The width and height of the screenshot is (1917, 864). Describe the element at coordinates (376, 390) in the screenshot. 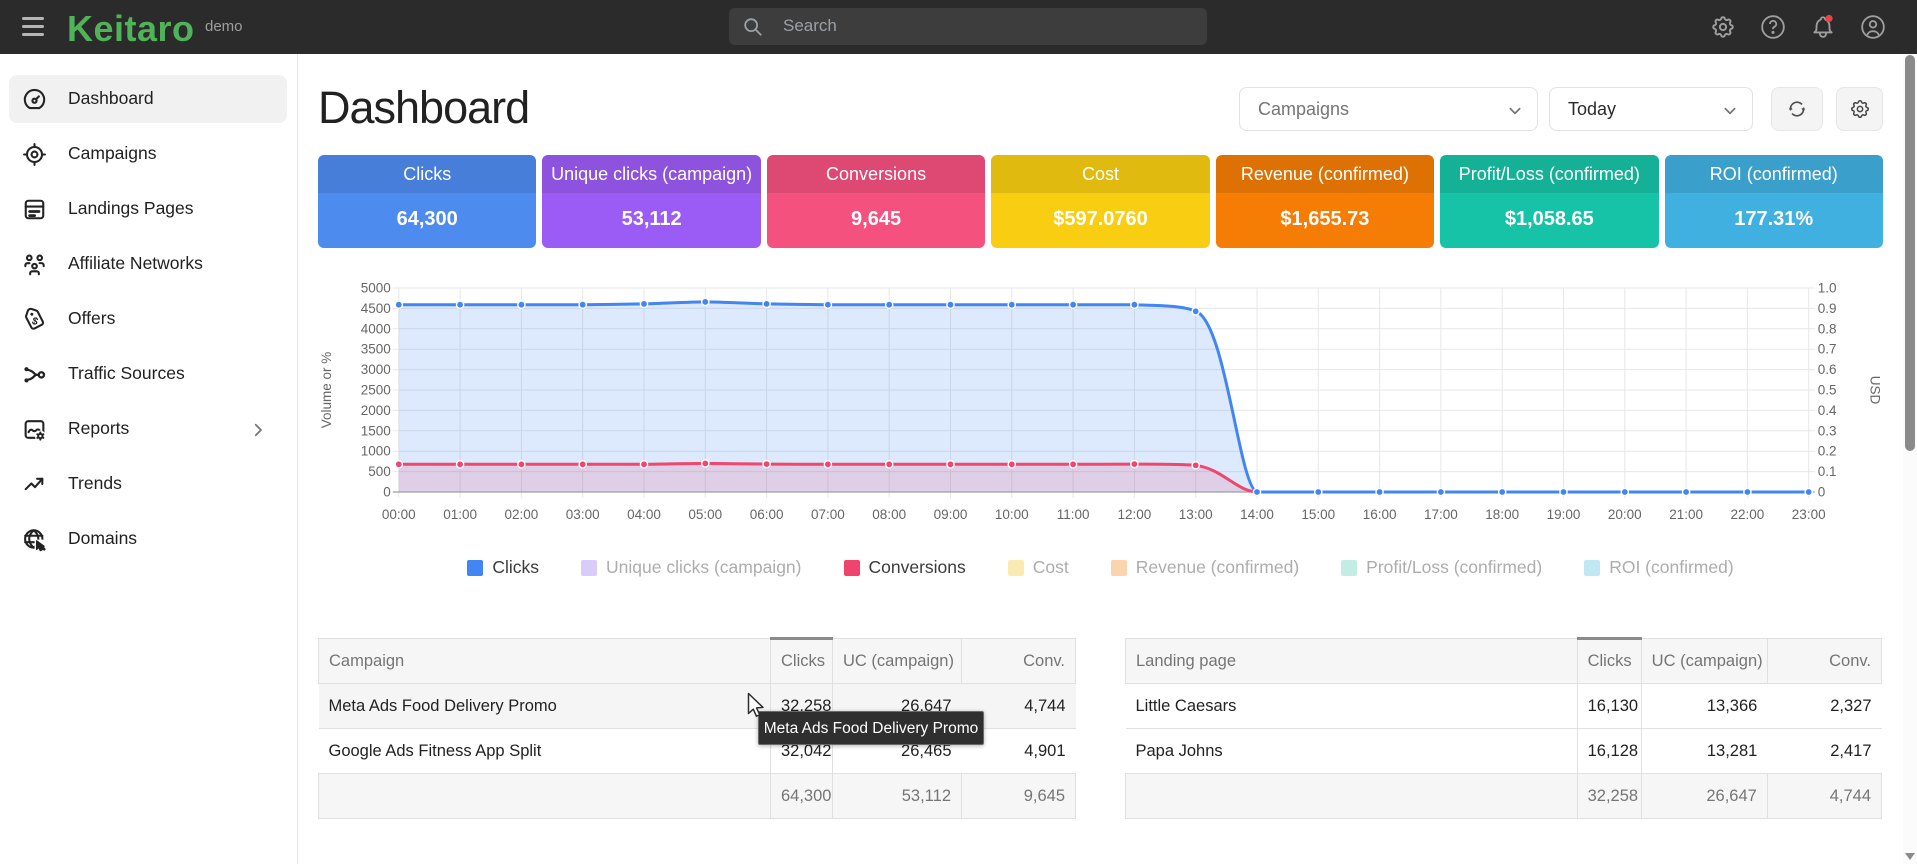

I see `svg-text: 2500` at that location.